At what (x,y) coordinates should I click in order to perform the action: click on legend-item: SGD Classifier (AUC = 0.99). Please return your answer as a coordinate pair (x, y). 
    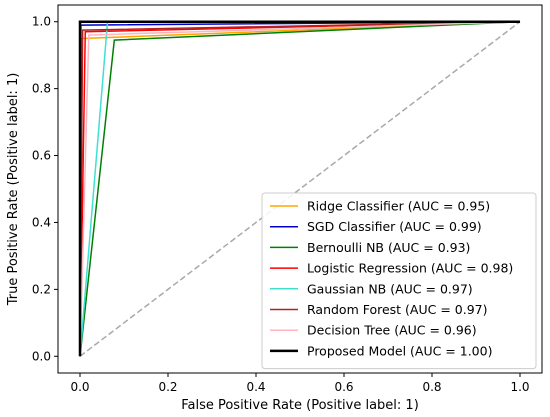
    Looking at the image, I should click on (376, 226).